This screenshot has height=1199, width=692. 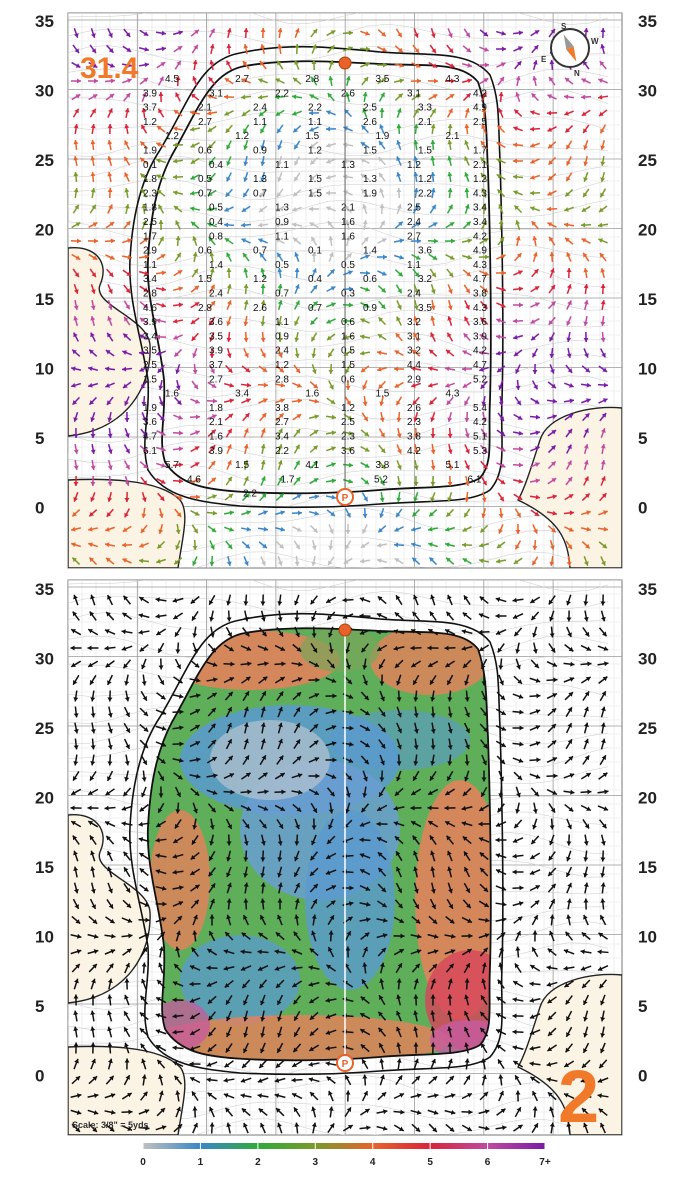 What do you see at coordinates (425, 279) in the screenshot?
I see `slope-value: 3.2` at bounding box center [425, 279].